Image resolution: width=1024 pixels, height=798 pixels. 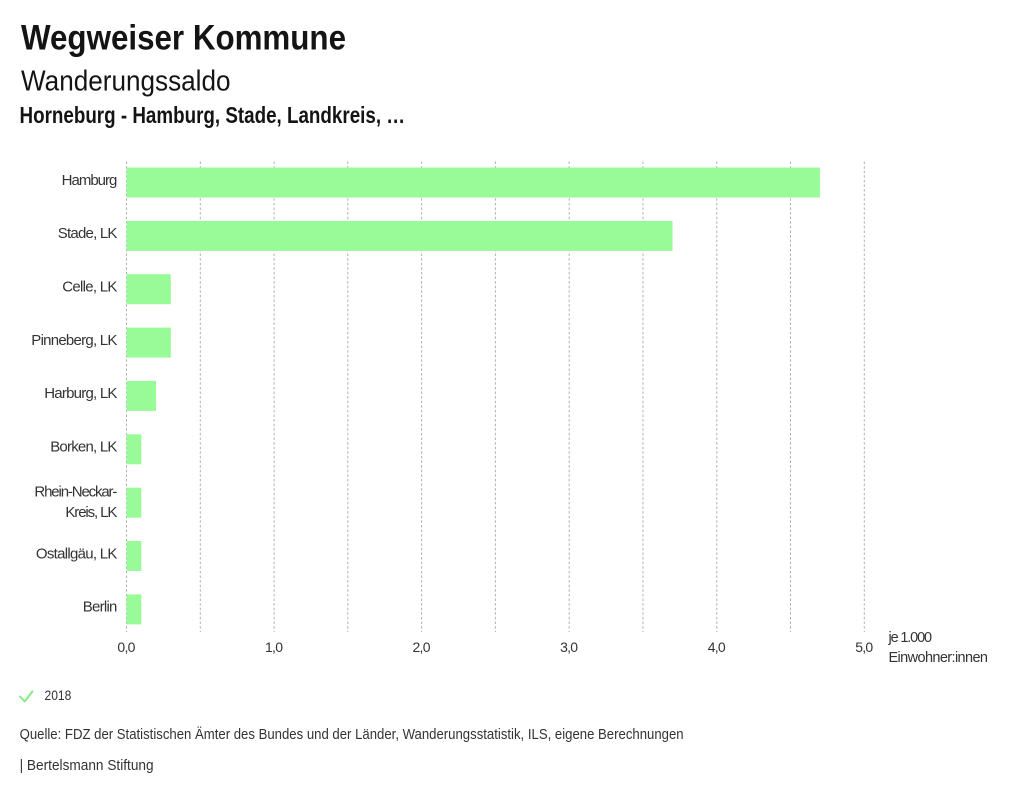 What do you see at coordinates (58, 695) in the screenshot?
I see `svg-text: 2018` at bounding box center [58, 695].